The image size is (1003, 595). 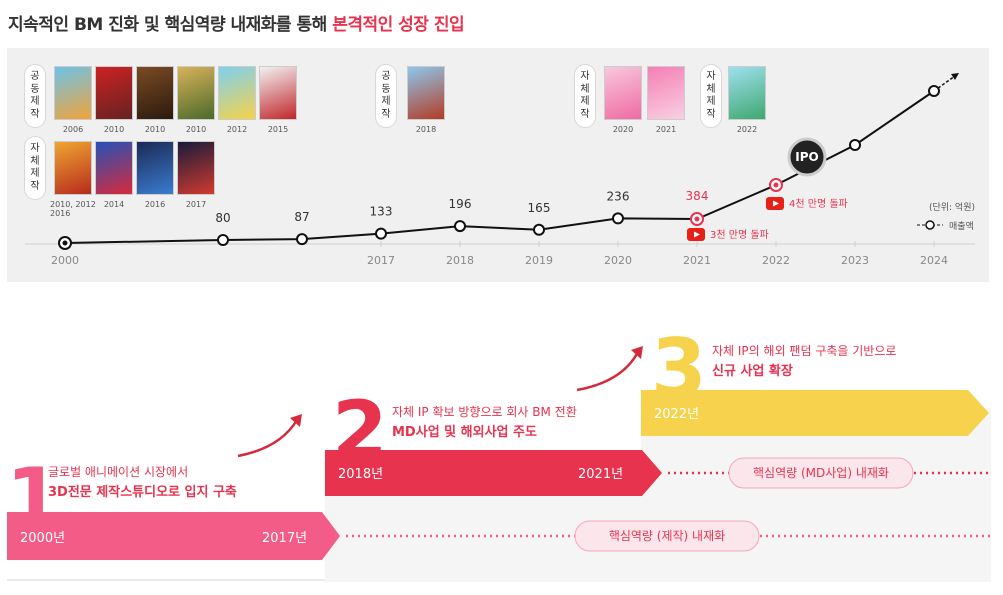 What do you see at coordinates (676, 414) in the screenshot?
I see `phase3-start: 2022년` at bounding box center [676, 414].